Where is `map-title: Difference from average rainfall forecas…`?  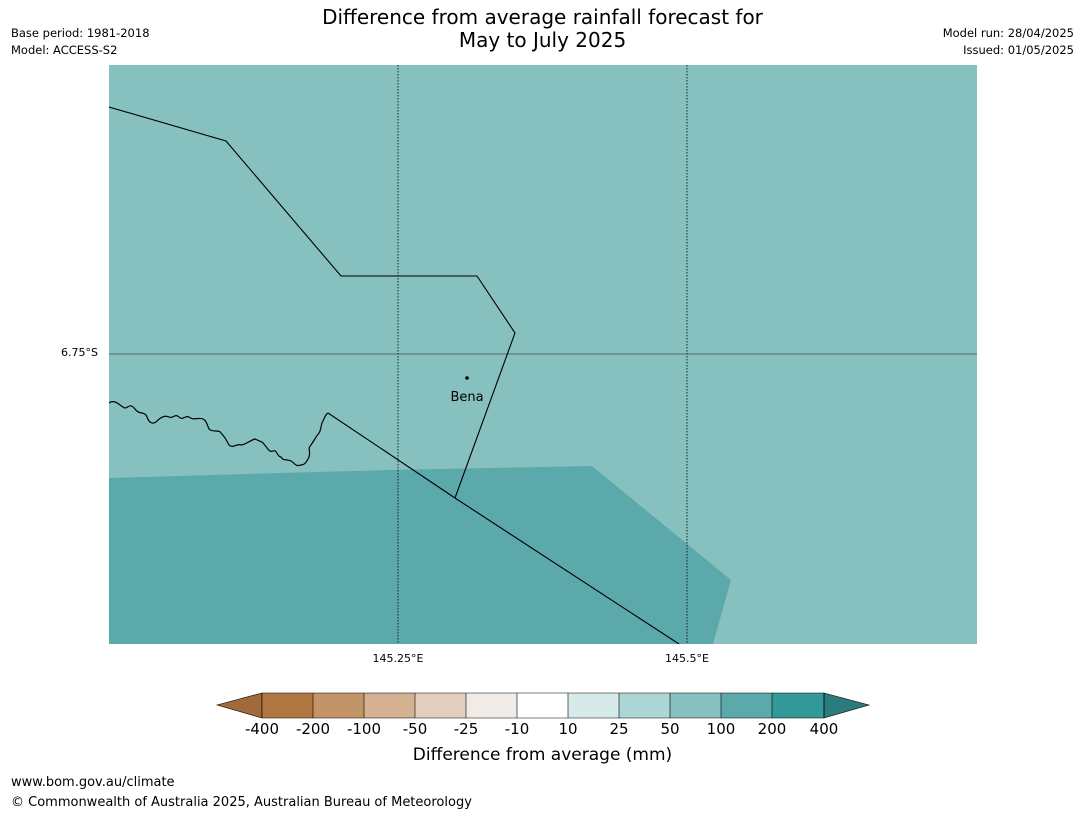
map-title: Difference from average rainfall forecas… is located at coordinates (542, 29).